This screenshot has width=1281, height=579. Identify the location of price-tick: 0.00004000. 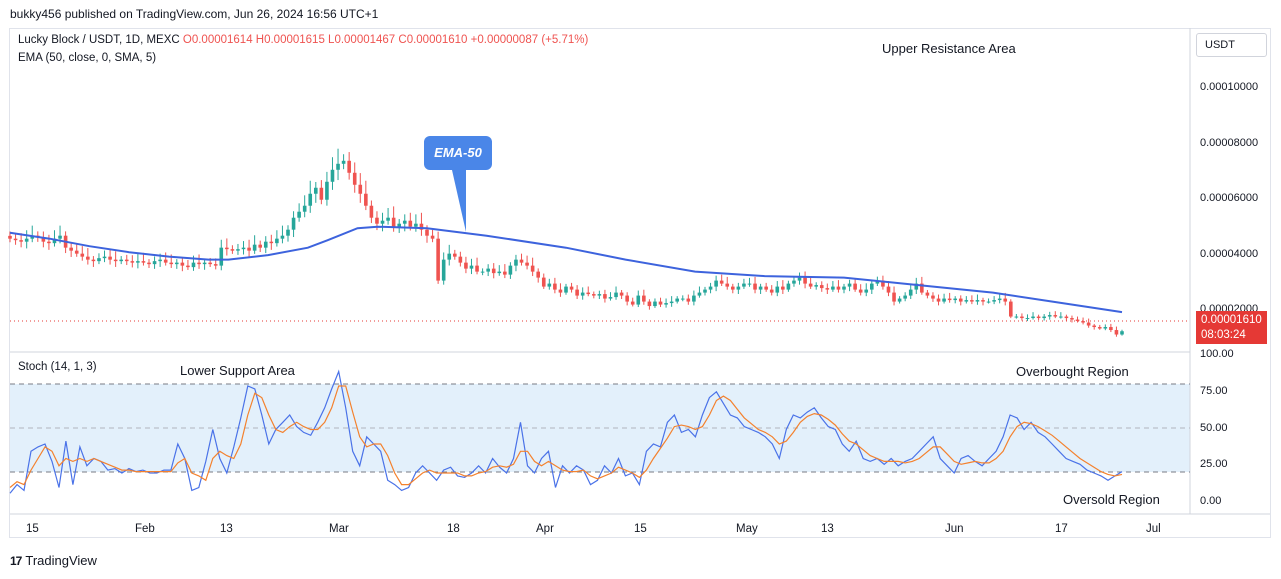
(1229, 254).